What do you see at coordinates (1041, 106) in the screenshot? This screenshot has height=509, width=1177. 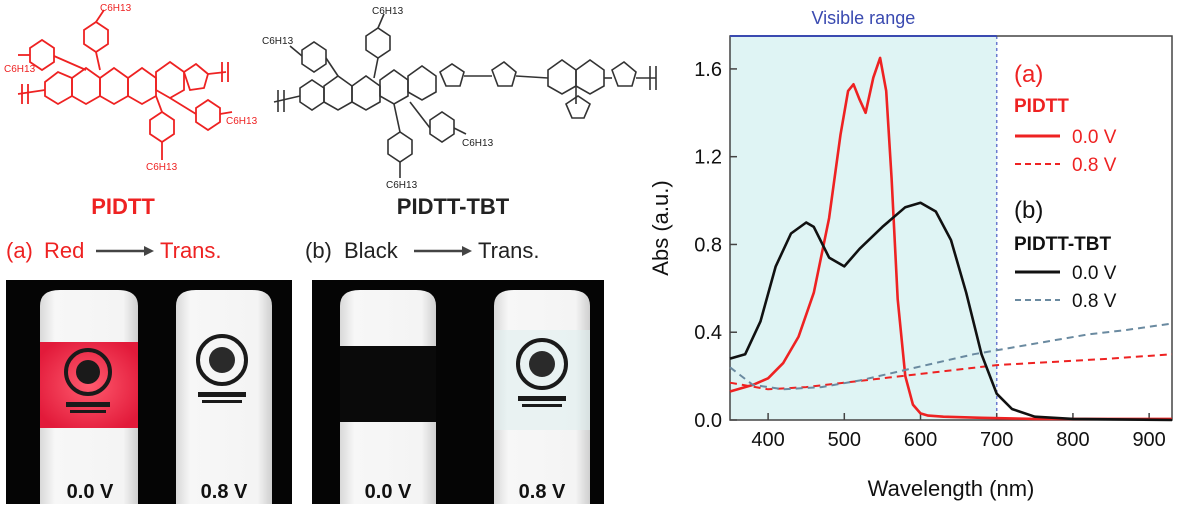 I see `legend-group-a-name: PIDTT` at bounding box center [1041, 106].